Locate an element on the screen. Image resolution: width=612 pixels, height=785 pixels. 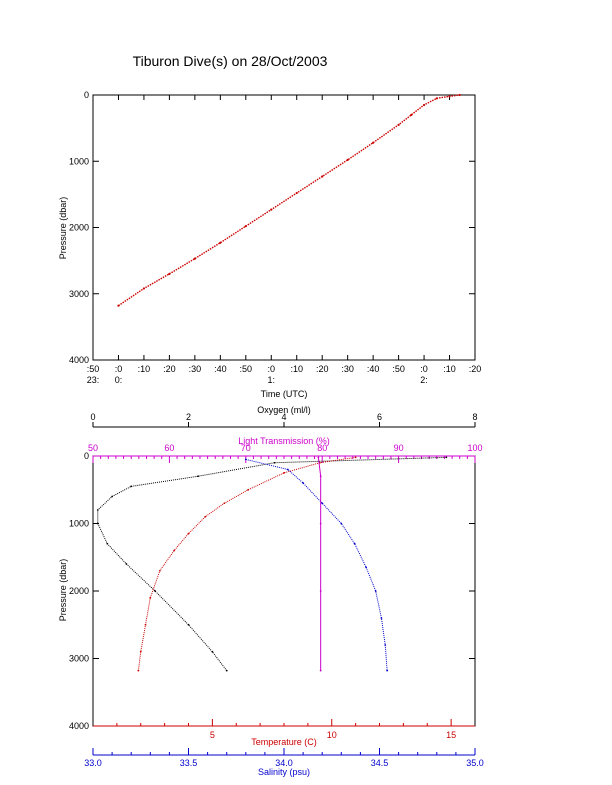
temperature-tick-label: 15 is located at coordinates (451, 735).